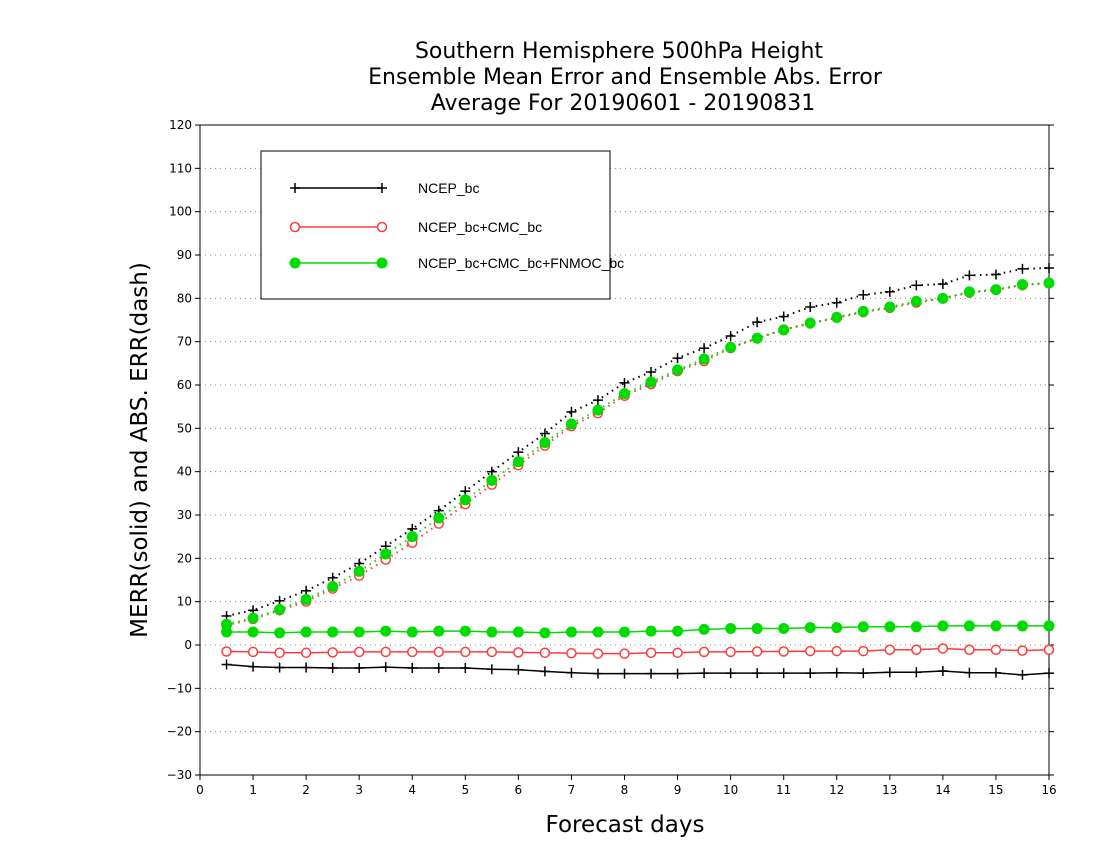 The image size is (1100, 850). Describe the element at coordinates (179, 732) in the screenshot. I see `y-tick-label: −20` at that location.